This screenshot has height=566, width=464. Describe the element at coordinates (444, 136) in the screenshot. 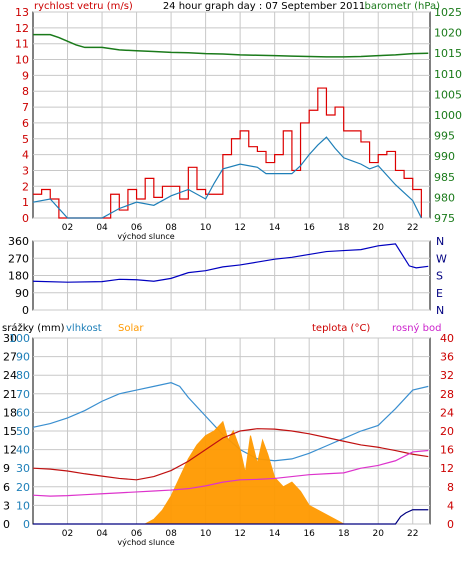

I see `baro-tick-label: 995` at that location.